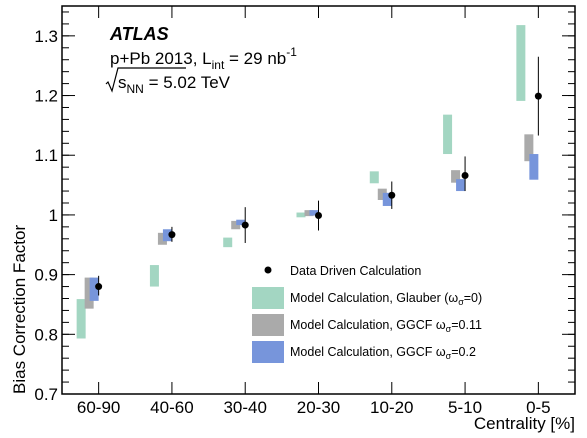 This screenshot has height=438, width=587. I want to click on y-tick-label: 0.8, so click(46, 334).